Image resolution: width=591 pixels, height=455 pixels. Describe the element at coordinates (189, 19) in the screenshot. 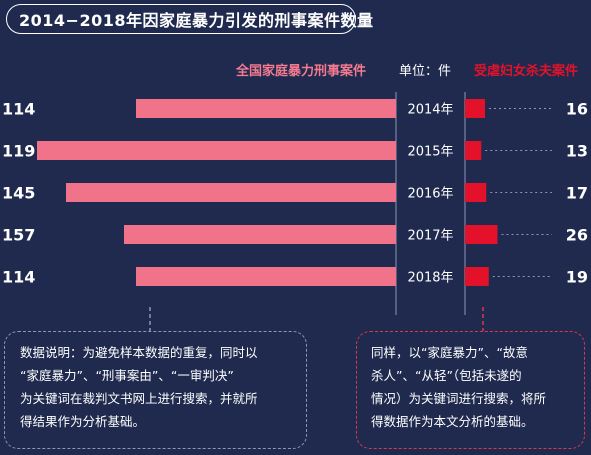

I see `chart-title: 2014−2018年因家庭暴力引发的刑事案件数量` at that location.